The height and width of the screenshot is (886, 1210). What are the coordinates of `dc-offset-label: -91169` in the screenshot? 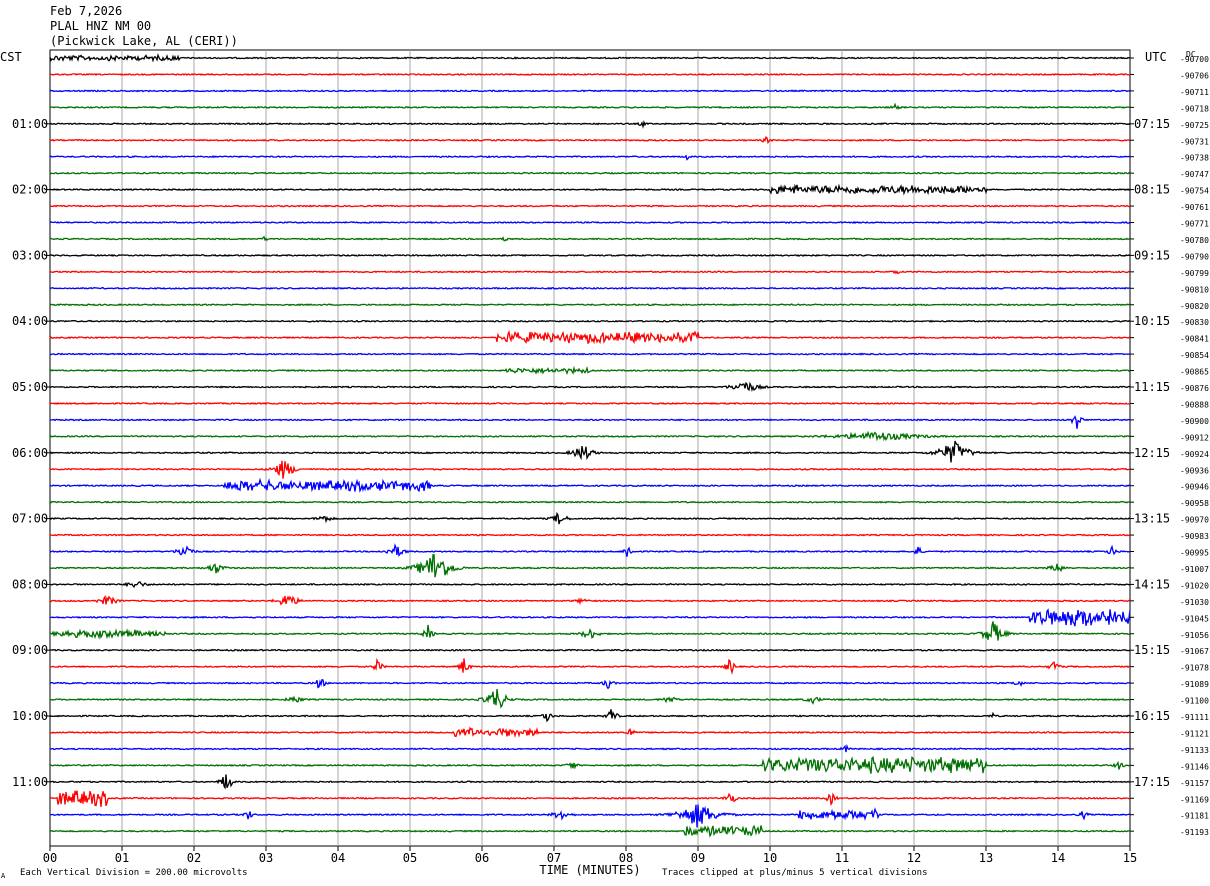 It's located at (1194, 799).